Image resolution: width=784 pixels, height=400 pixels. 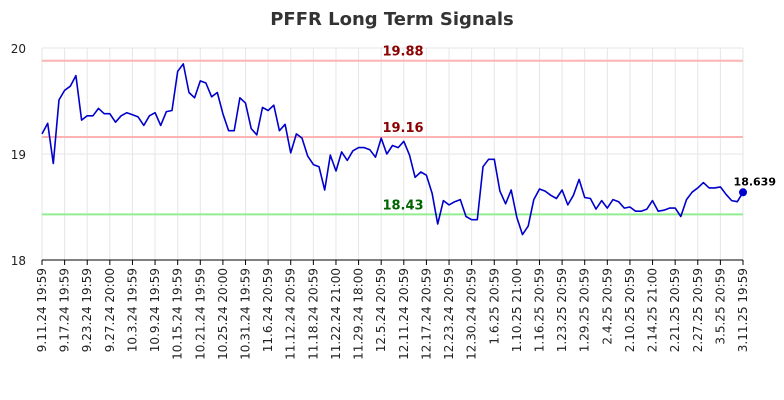 What do you see at coordinates (494, 306) in the screenshot?
I see `x-tick-label: 1.6.25 20:59` at bounding box center [494, 306].